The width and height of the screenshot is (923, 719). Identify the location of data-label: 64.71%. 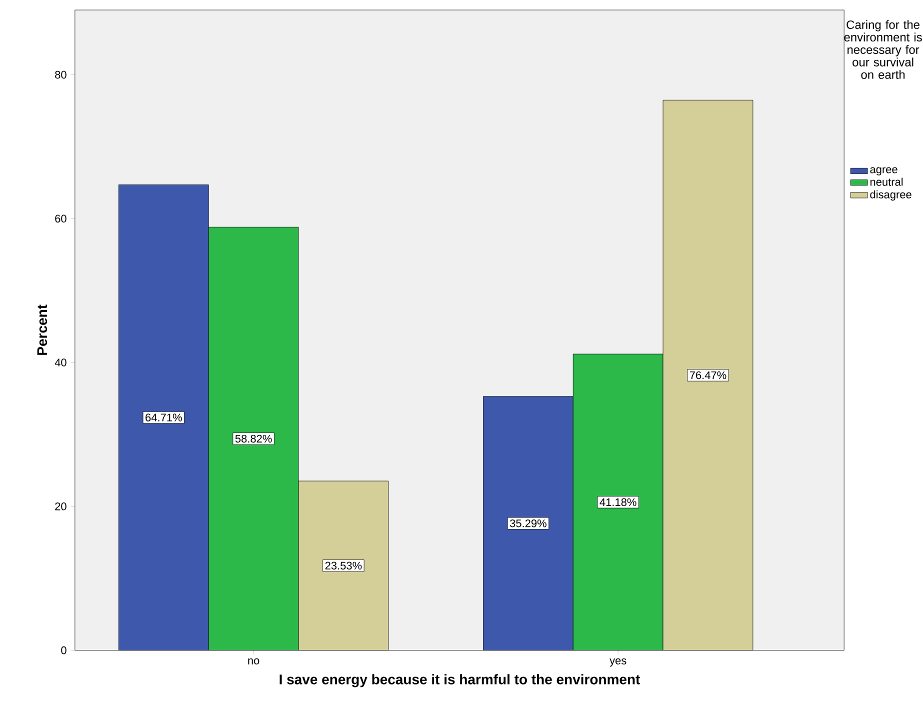
(164, 418).